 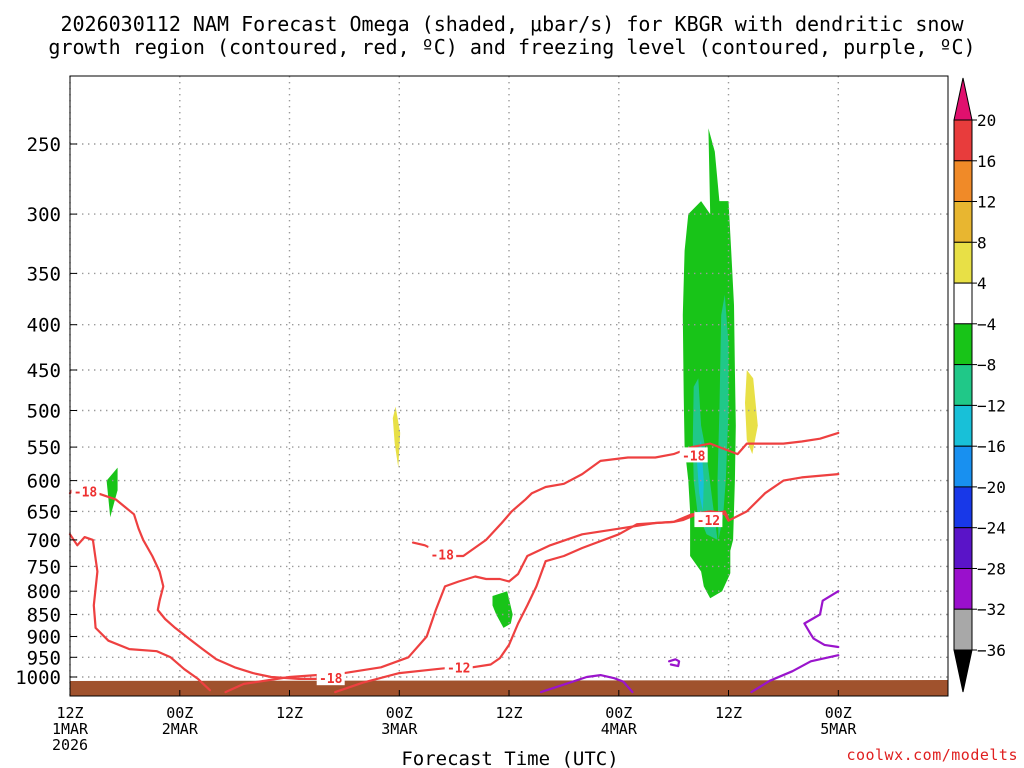 What do you see at coordinates (991, 487) in the screenshot?
I see `colorbar-label: −20` at bounding box center [991, 487].